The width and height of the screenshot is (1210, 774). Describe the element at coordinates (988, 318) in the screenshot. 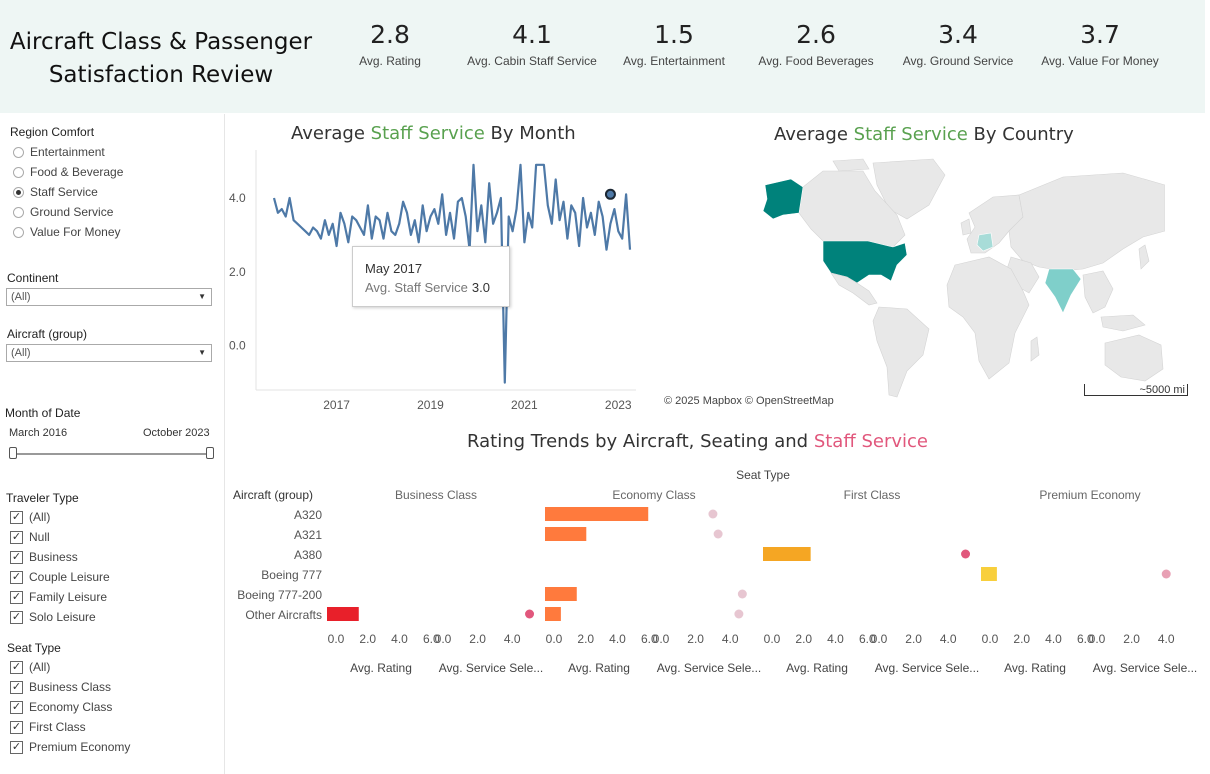

I see `map-land-africa` at that location.